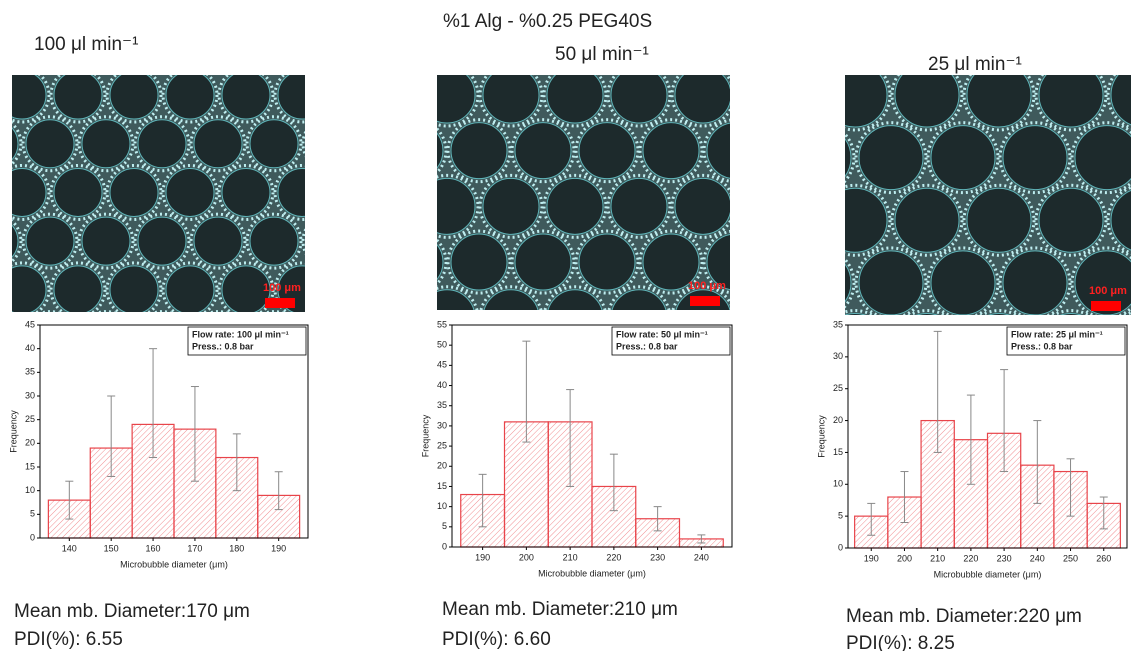 This screenshot has height=651, width=1131. I want to click on x-tick-label: 240, so click(701, 557).